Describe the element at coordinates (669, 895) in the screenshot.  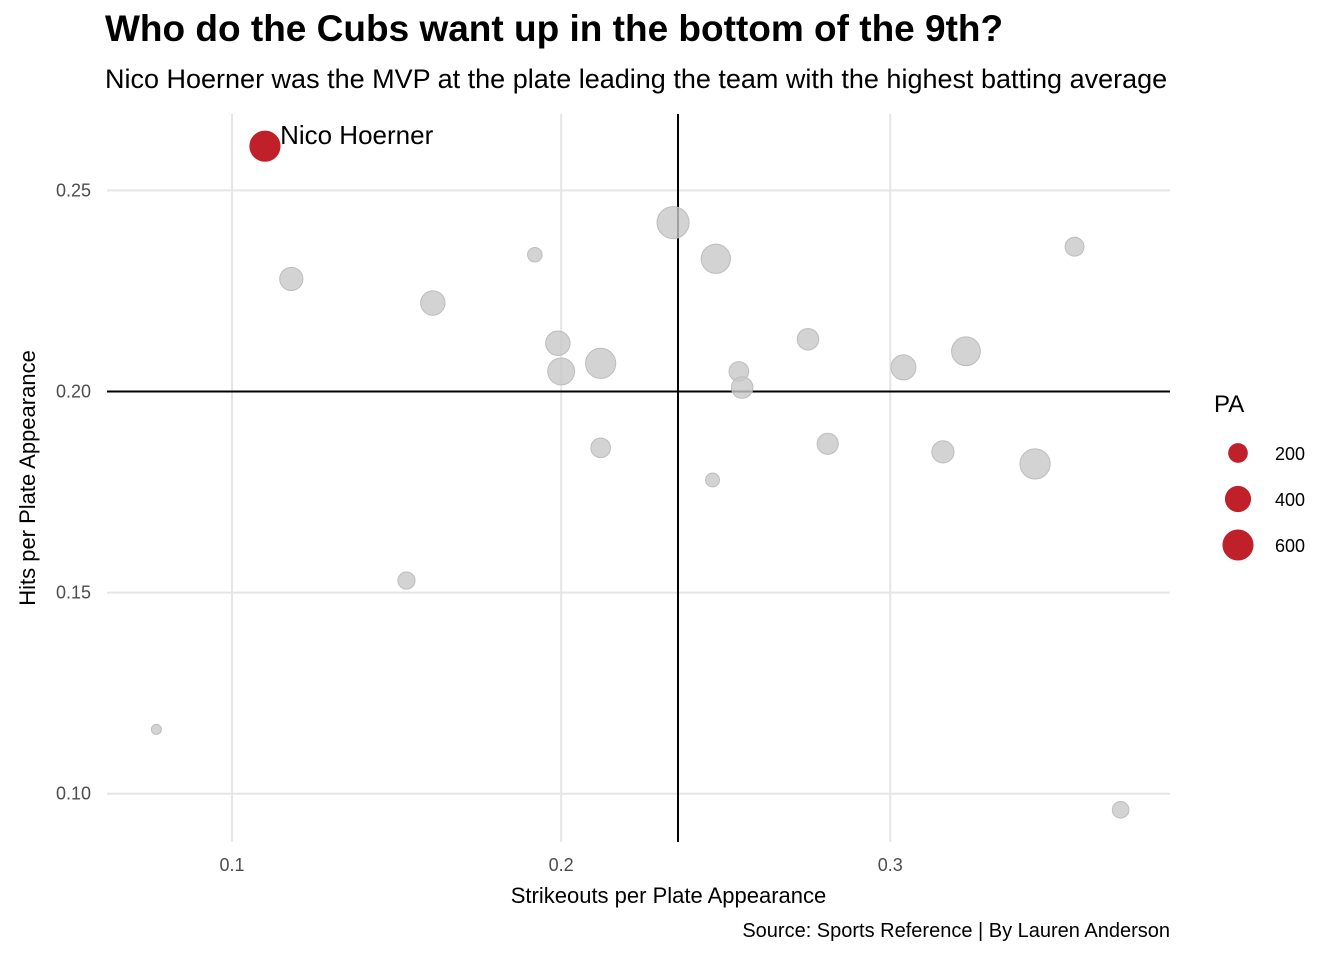
I see `x-axis-title: Strikeouts per Plate Appearance` at that location.